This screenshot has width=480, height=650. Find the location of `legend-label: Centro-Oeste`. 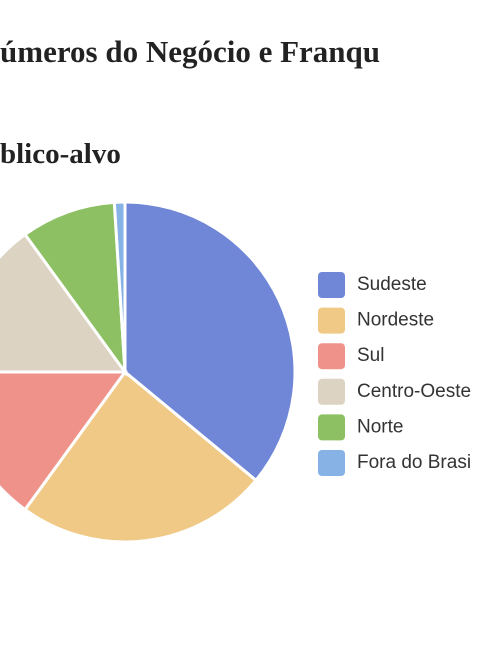

legend-label: Centro-Oeste is located at coordinates (414, 391).